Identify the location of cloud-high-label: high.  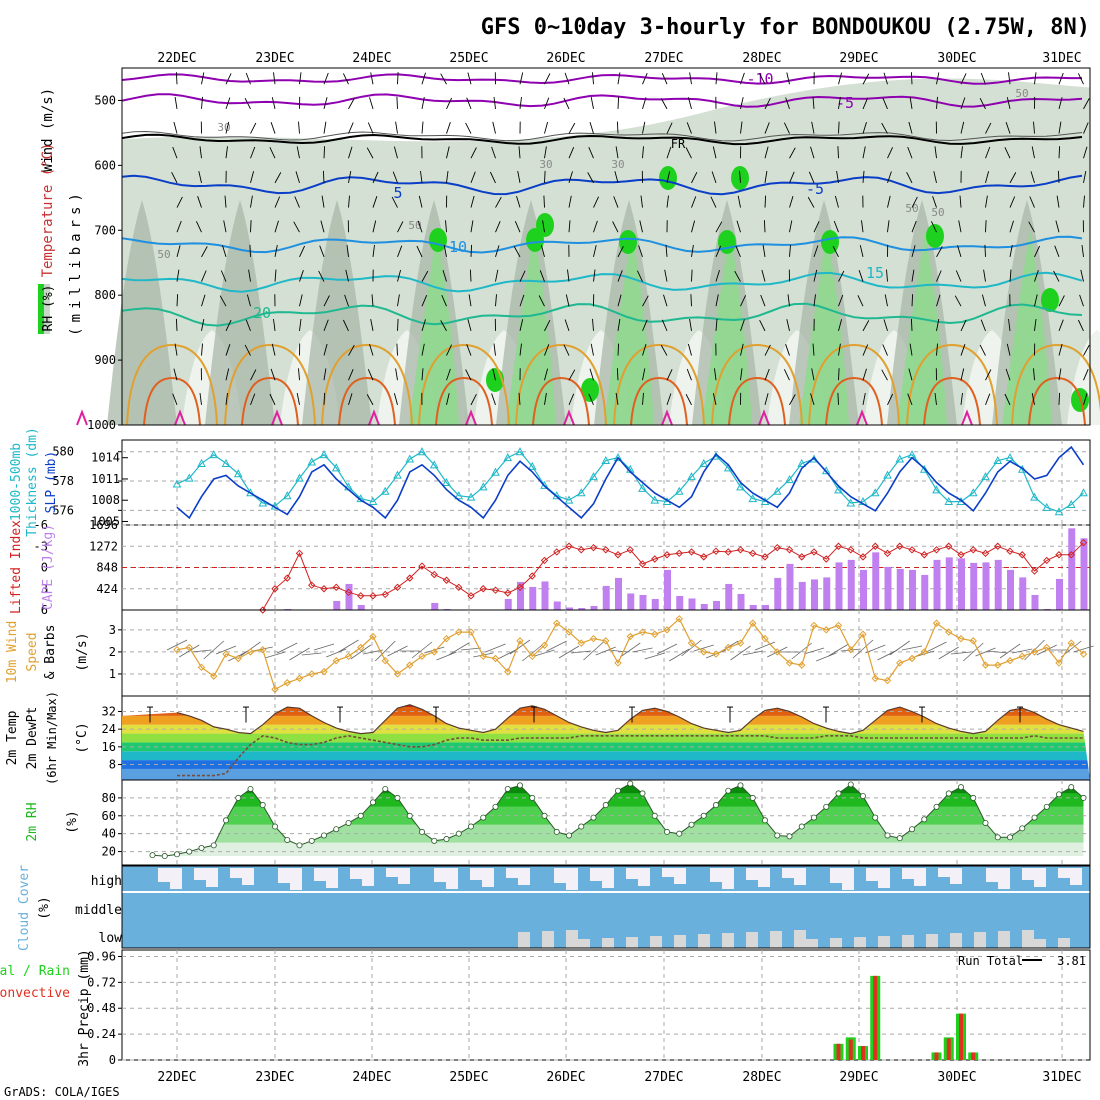
(106, 881).